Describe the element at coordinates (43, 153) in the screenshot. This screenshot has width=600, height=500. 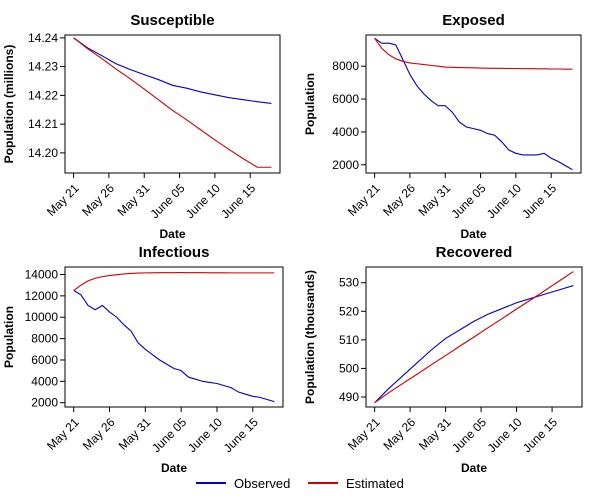
I see `y-tick-label: 14.20` at that location.